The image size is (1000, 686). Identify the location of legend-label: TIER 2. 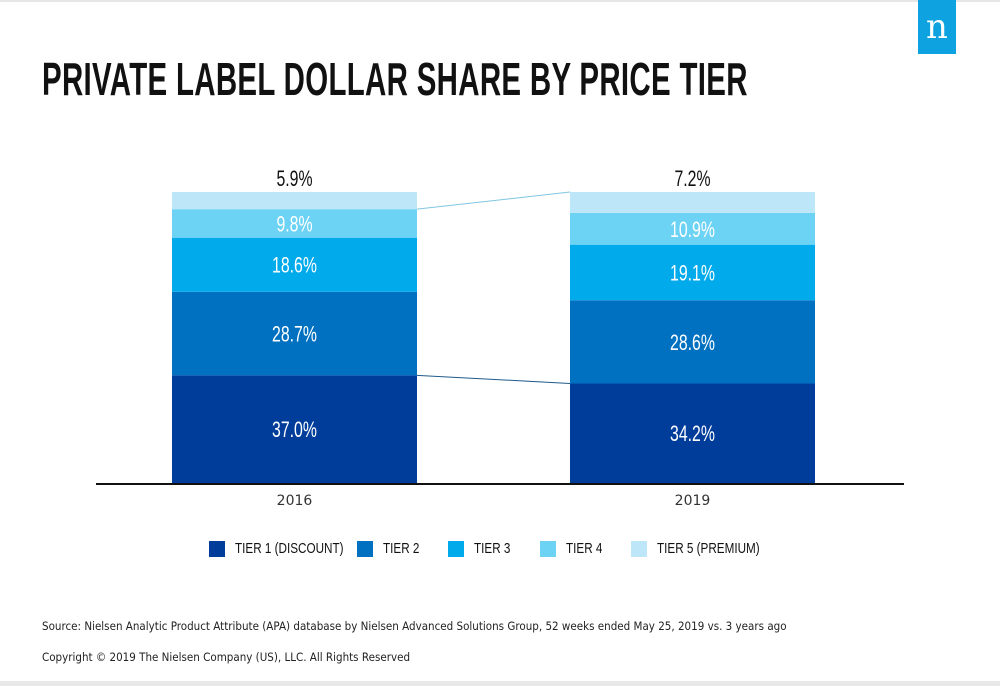
(400, 548).